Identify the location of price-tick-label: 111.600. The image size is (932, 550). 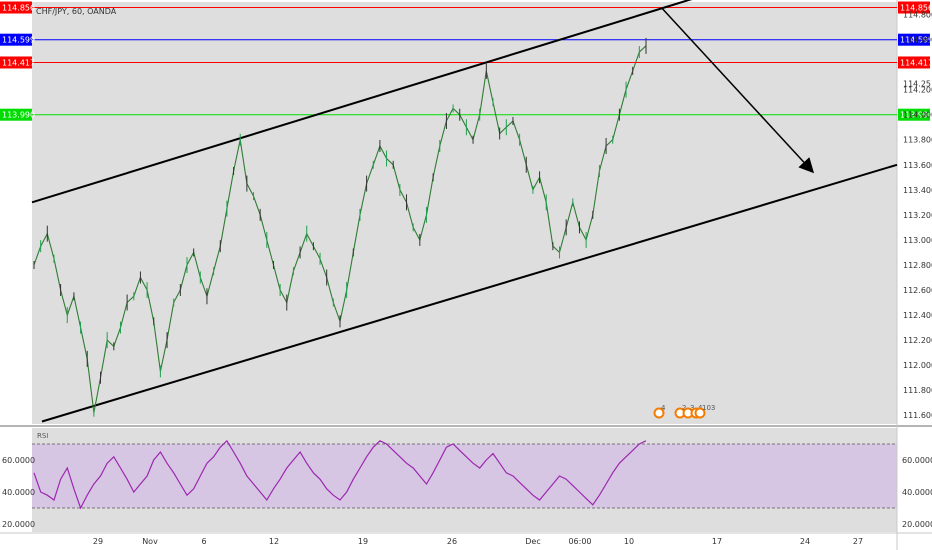
(917, 415).